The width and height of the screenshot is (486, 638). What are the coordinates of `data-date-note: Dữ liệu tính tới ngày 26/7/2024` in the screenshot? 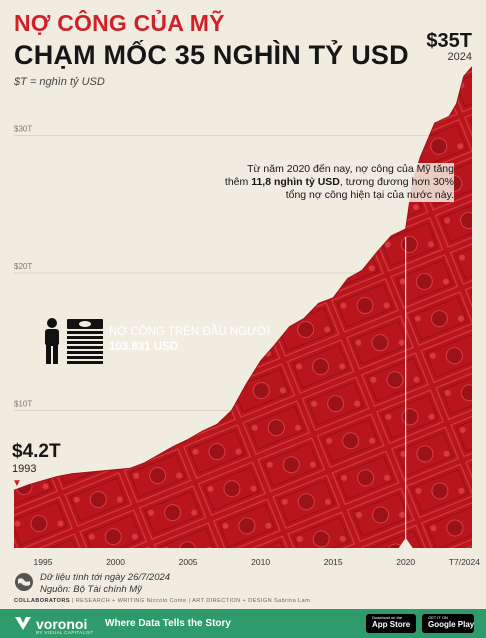 It's located at (105, 577).